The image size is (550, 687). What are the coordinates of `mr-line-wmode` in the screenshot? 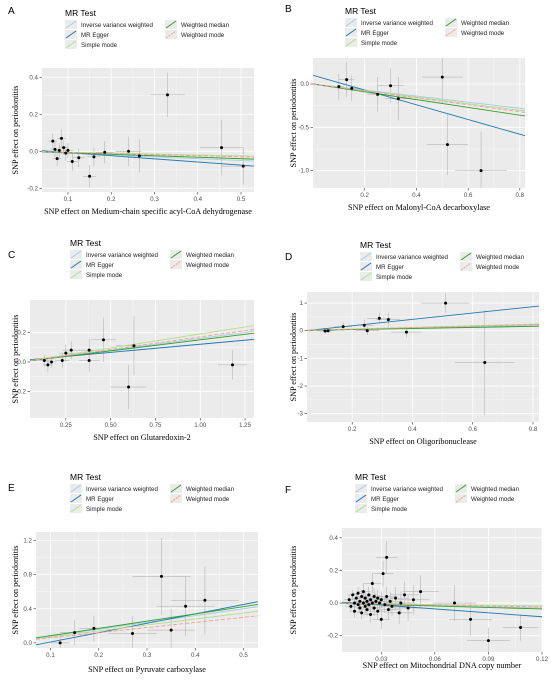 It's located at (148, 154).